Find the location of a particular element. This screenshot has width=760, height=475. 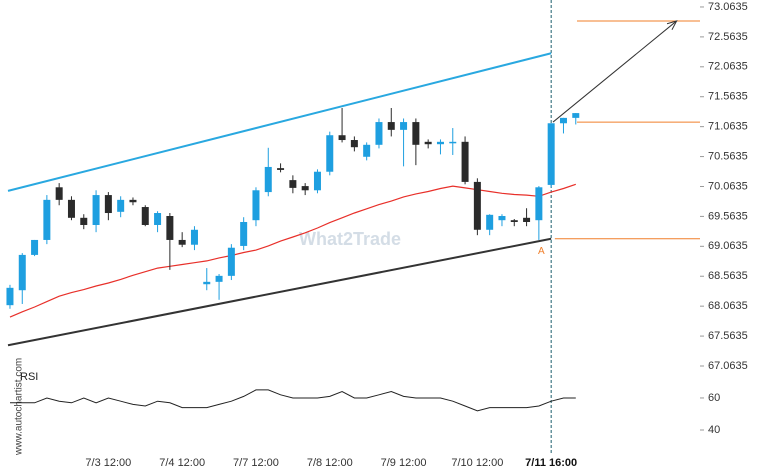

y-tick-label: 67.0635 is located at coordinates (728, 366).